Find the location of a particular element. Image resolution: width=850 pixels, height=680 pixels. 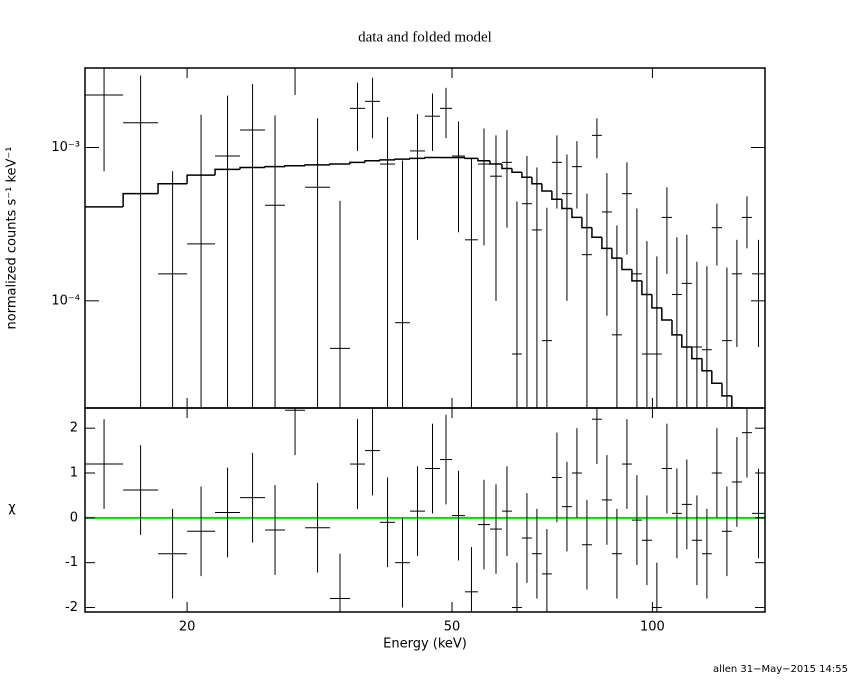

x-tick-label: 20 is located at coordinates (187, 627).